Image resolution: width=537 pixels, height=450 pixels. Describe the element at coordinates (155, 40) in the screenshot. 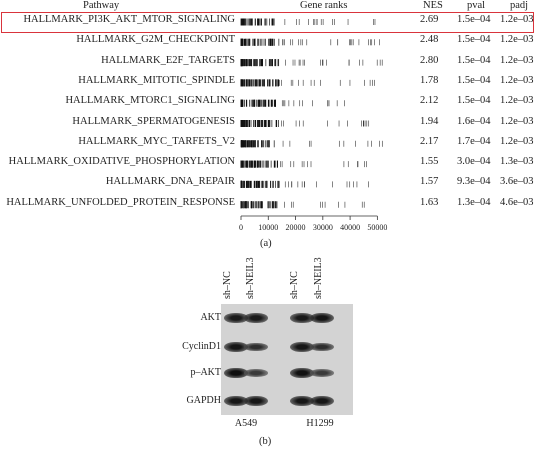

I see `pathway-name: HALLMARK_G2M_CHECKPOINT` at that location.